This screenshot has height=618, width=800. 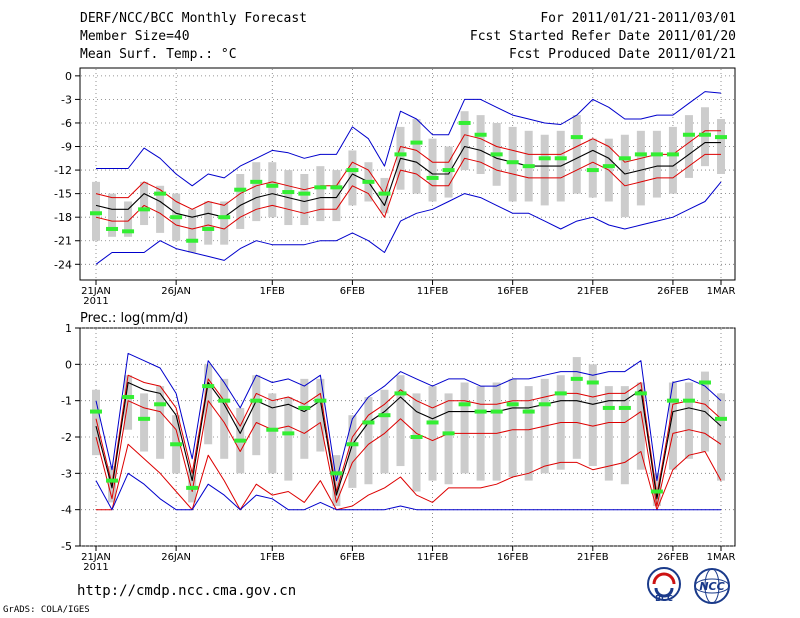 I want to click on y-tick-label: 0, so click(x=68, y=76).